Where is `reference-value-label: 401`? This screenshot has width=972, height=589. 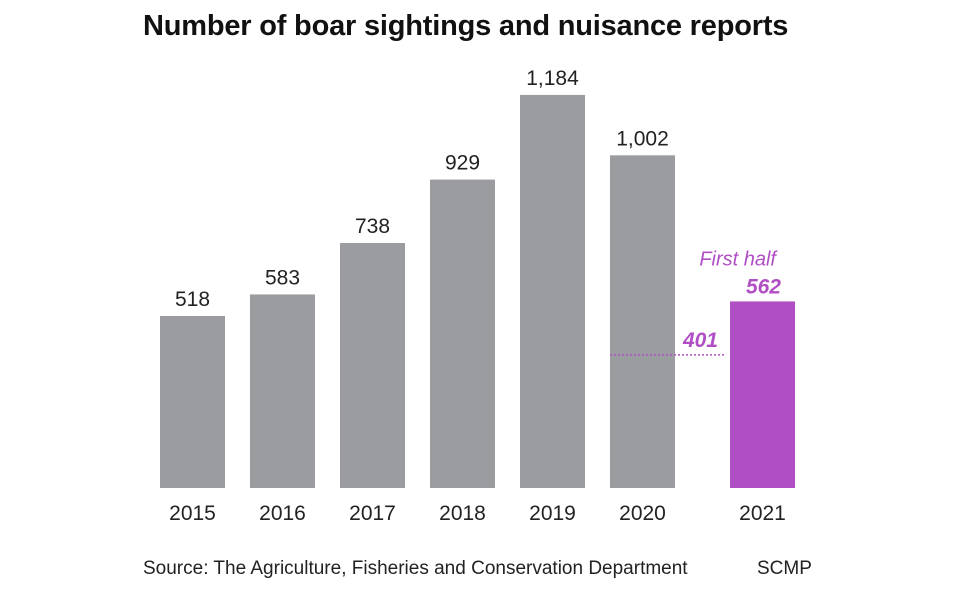 reference-value-label: 401 is located at coordinates (700, 340).